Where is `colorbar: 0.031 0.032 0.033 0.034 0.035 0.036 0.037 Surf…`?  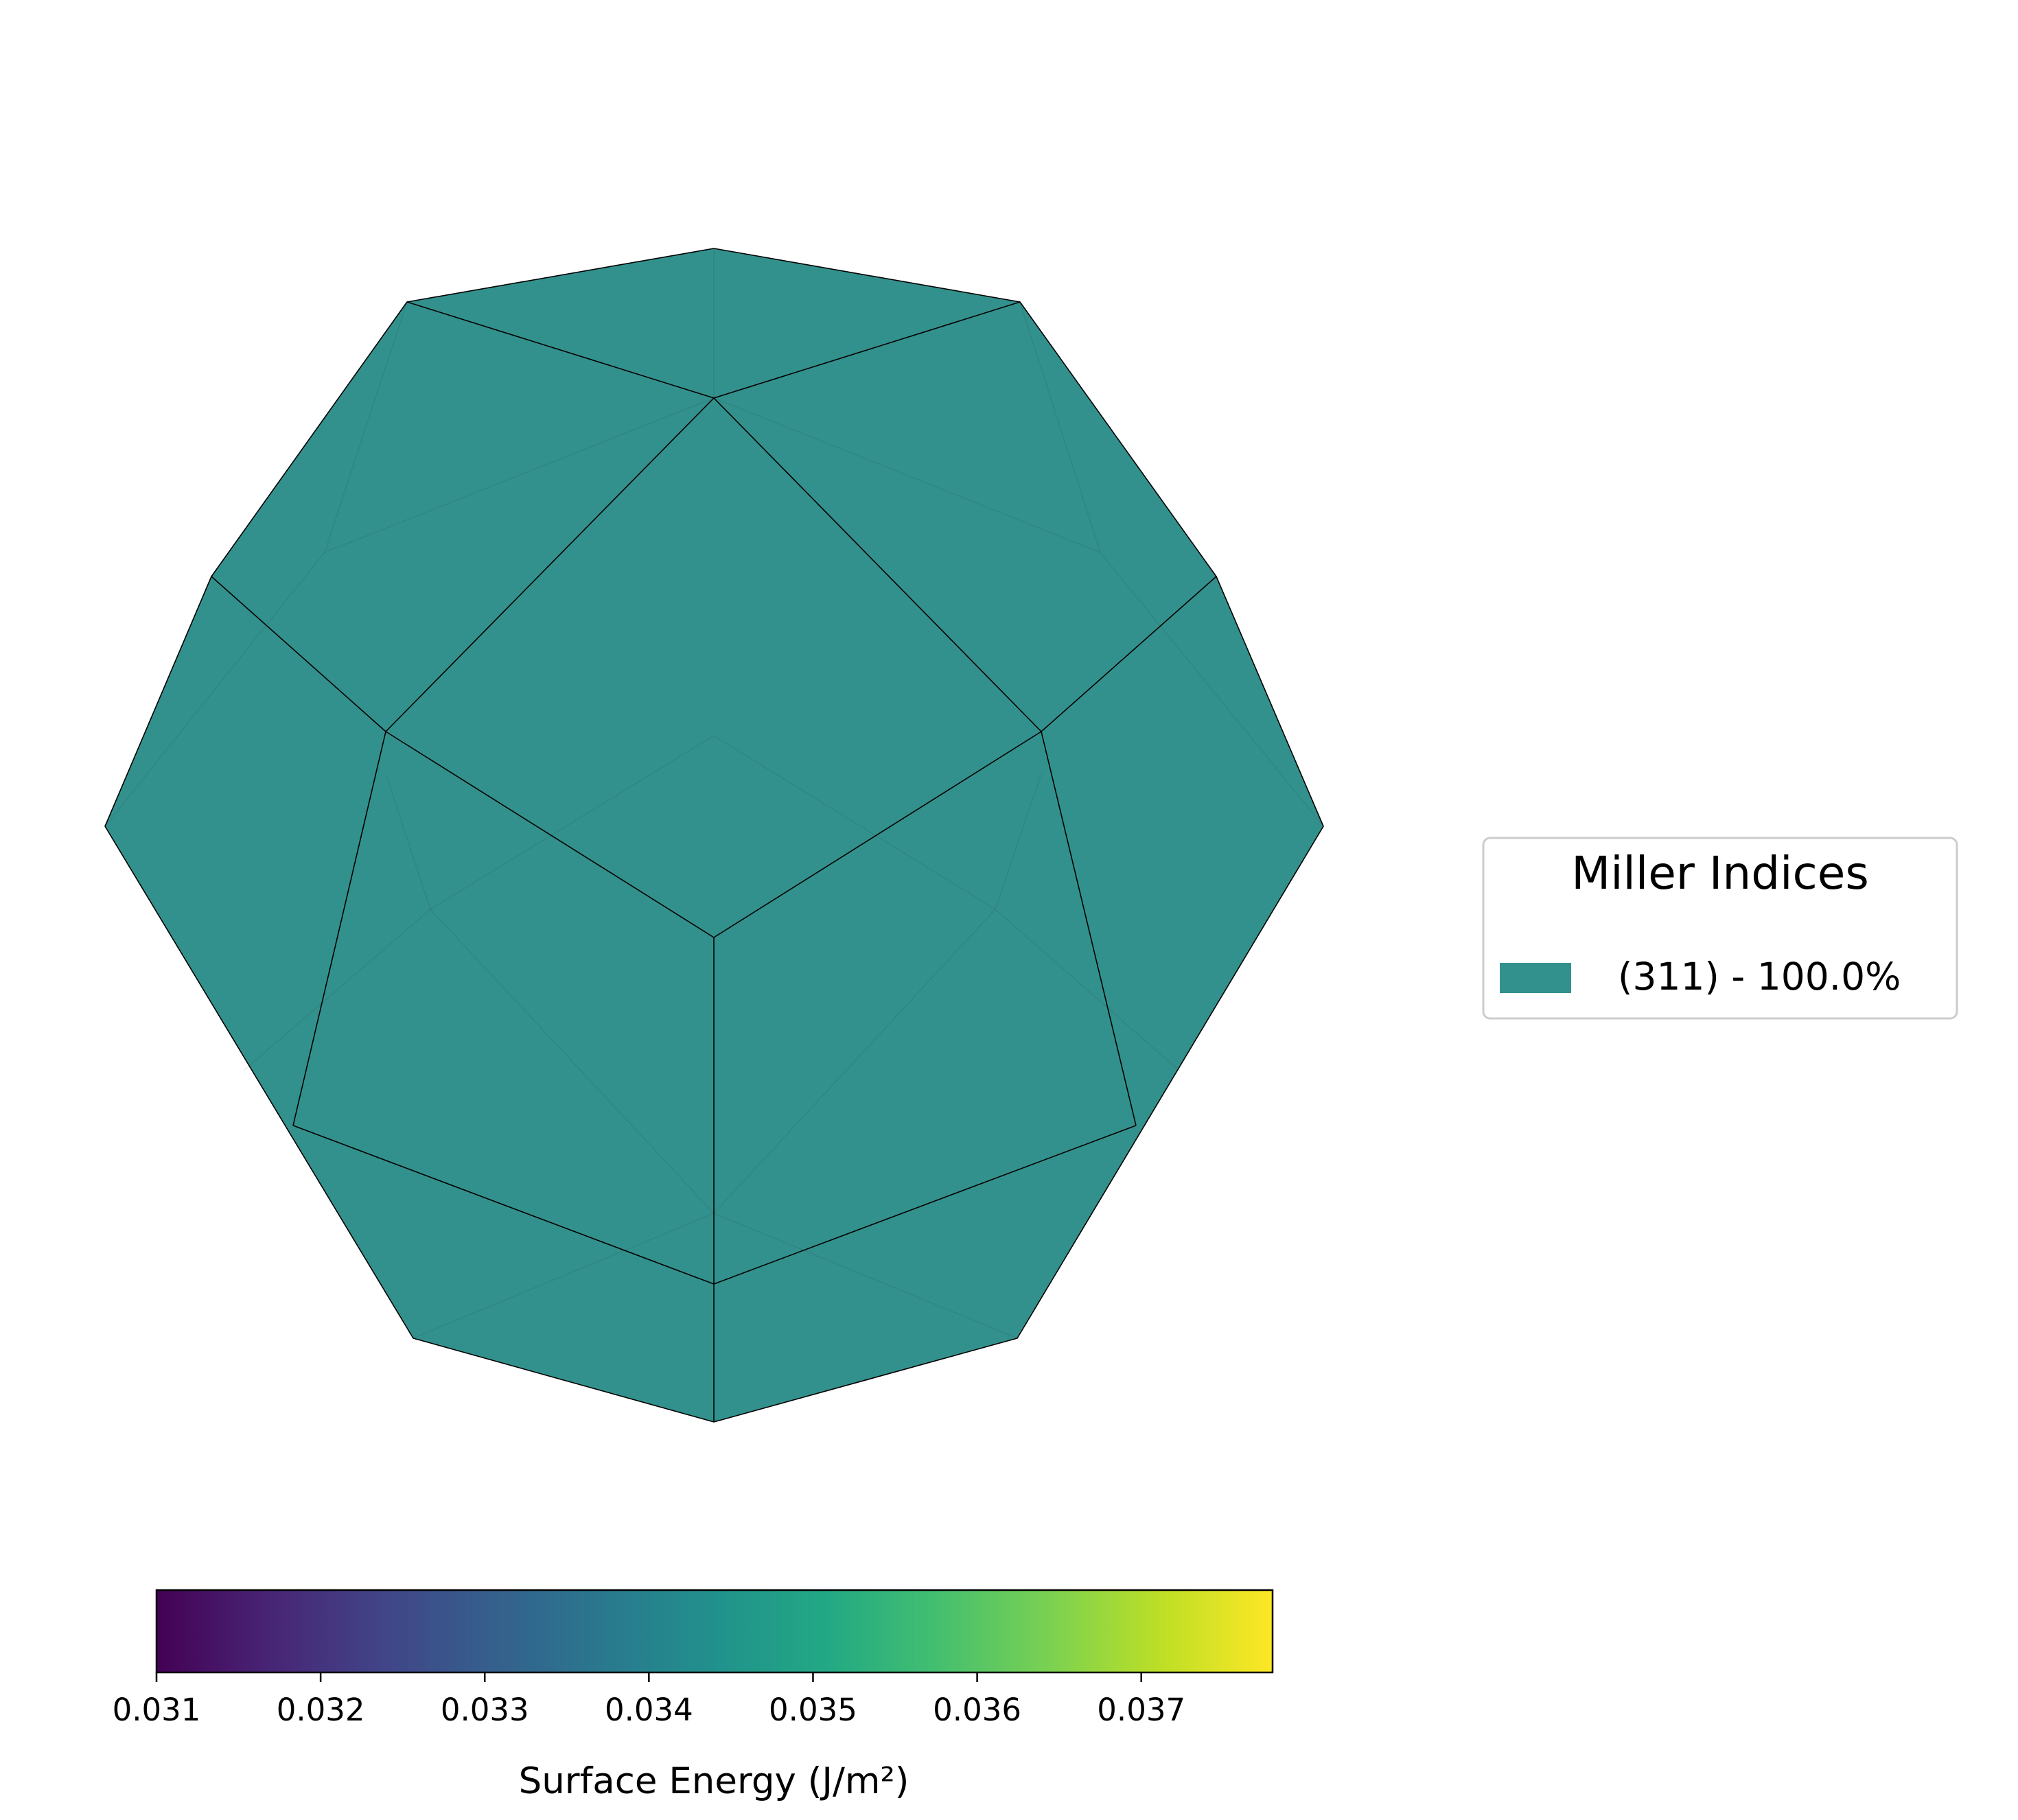
colorbar: 0.031 0.032 0.033 0.034 0.035 0.036 0.037 Surf… is located at coordinates (693, 1695).